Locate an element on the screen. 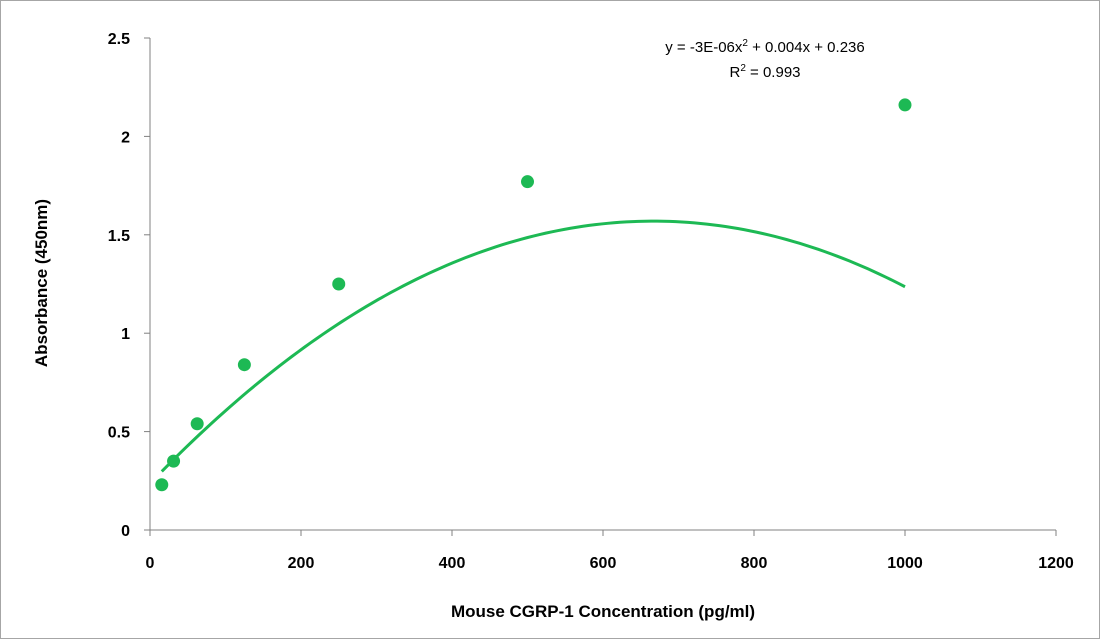 This screenshot has width=1100, height=639. r2-rhs: = 0.993 is located at coordinates (773, 72).